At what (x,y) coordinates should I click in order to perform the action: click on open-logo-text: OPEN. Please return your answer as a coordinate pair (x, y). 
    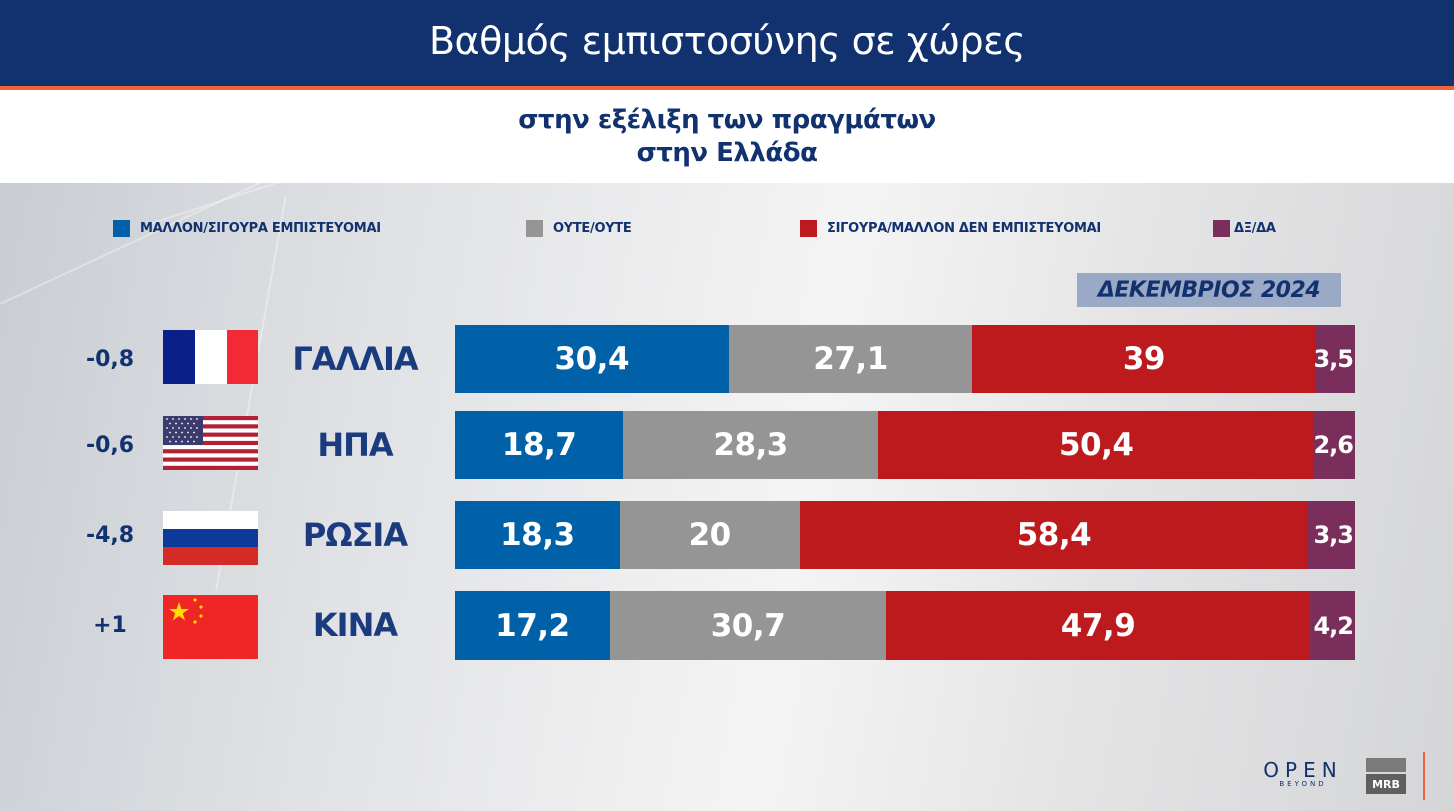
    Looking at the image, I should click on (1303, 770).